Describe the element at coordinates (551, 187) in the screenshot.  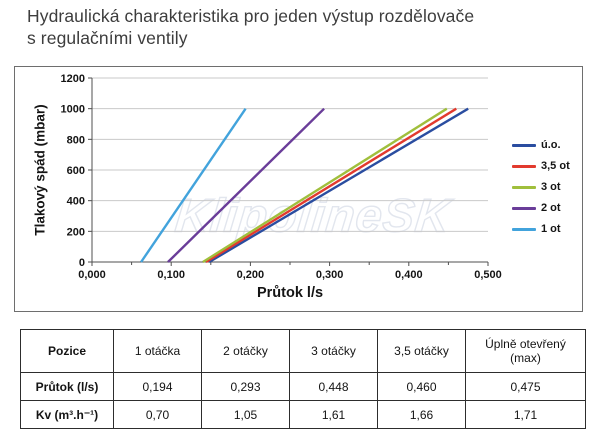
I see `legend-label: 3 ot` at that location.